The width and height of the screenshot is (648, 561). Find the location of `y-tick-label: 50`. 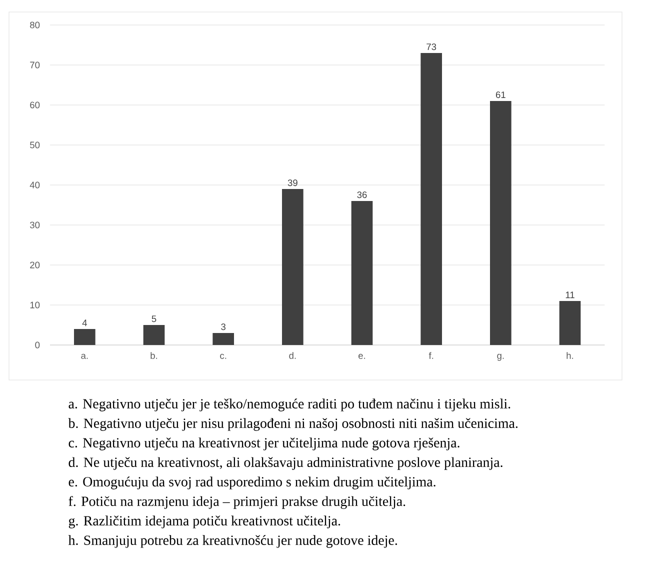

y-tick-label: 50 is located at coordinates (35, 145).